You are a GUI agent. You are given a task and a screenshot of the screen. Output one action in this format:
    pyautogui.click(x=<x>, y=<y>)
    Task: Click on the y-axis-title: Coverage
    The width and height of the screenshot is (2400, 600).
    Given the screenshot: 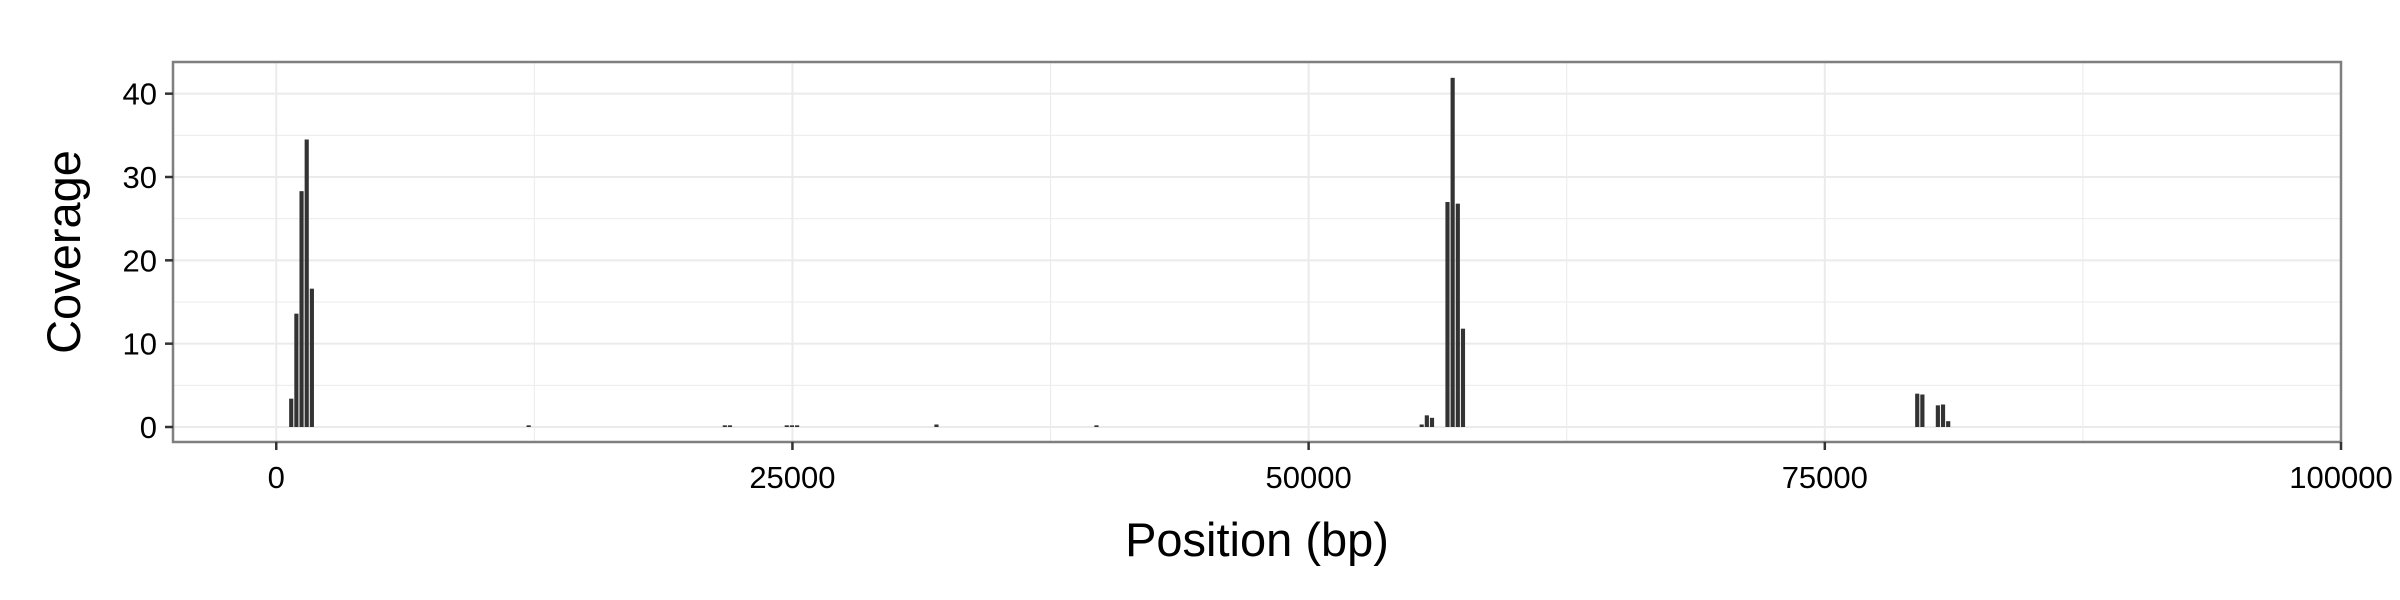 What is the action you would take?
    pyautogui.click(x=63, y=252)
    